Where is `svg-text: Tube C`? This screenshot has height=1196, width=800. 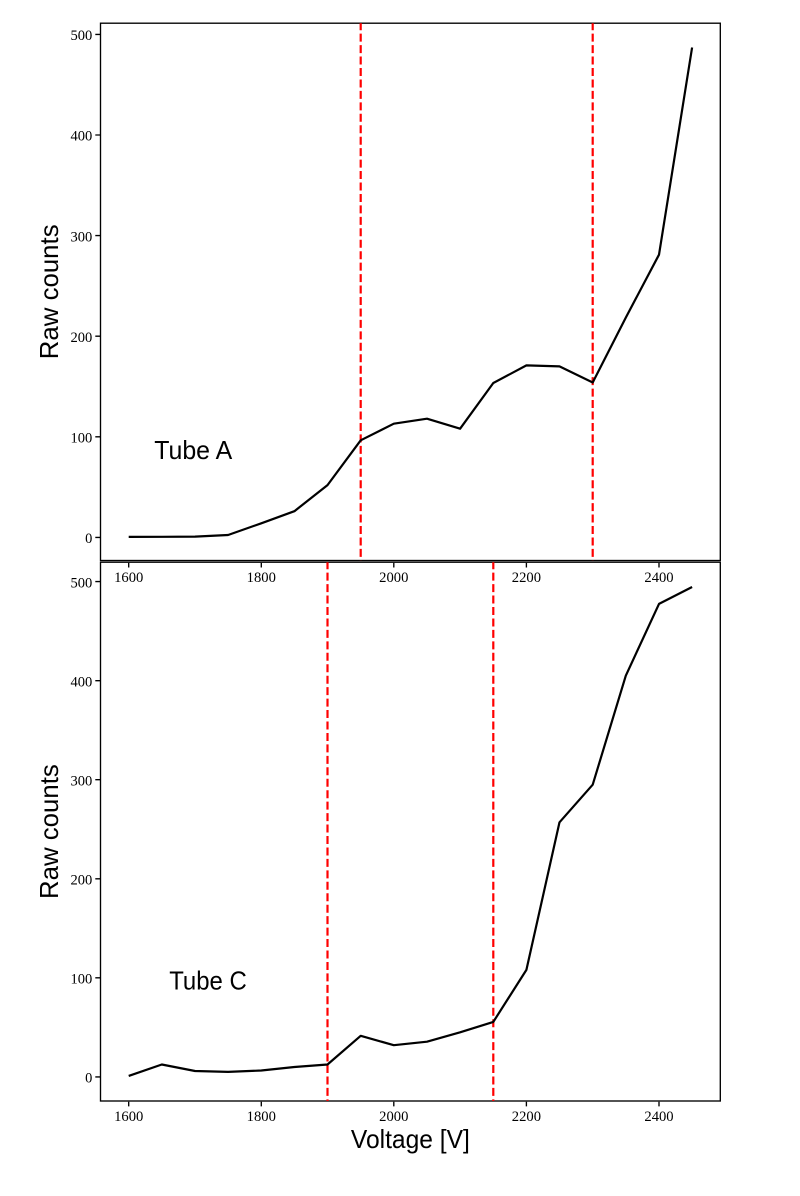
svg-text: Tube C is located at coordinates (208, 981).